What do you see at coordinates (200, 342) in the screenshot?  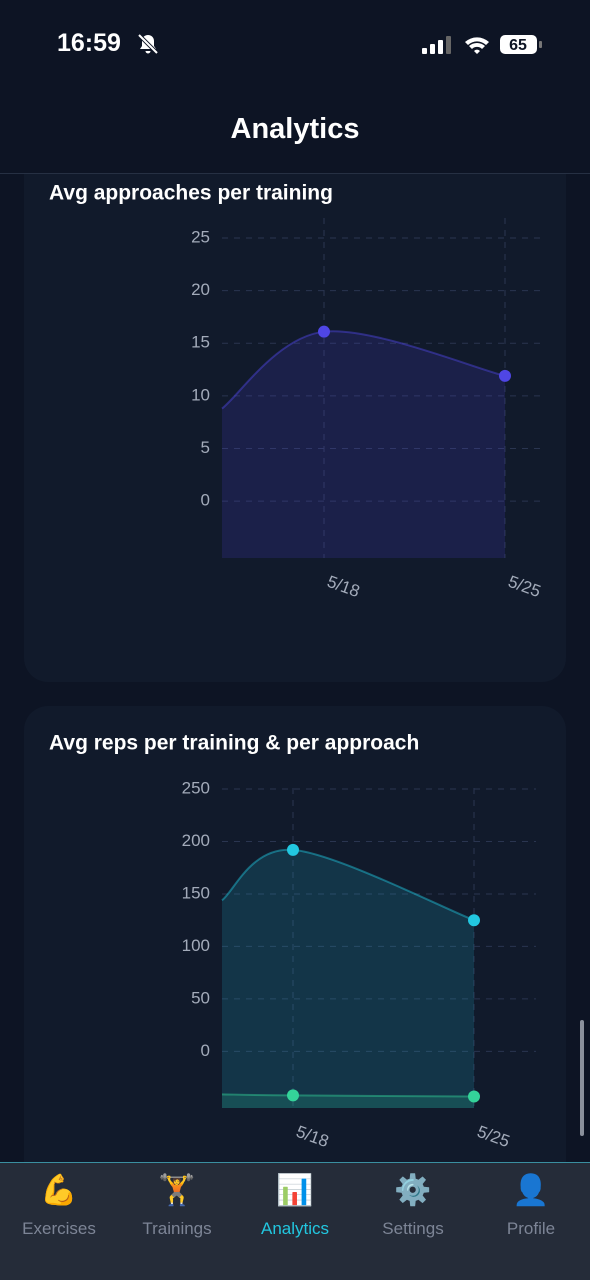 I see `y-tick-label: 15` at bounding box center [200, 342].